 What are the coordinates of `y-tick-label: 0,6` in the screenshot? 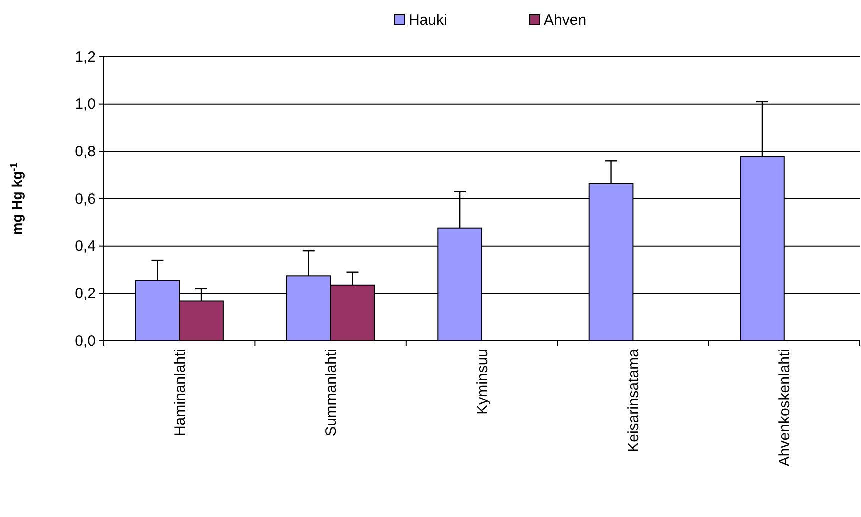 It's located at (85, 199).